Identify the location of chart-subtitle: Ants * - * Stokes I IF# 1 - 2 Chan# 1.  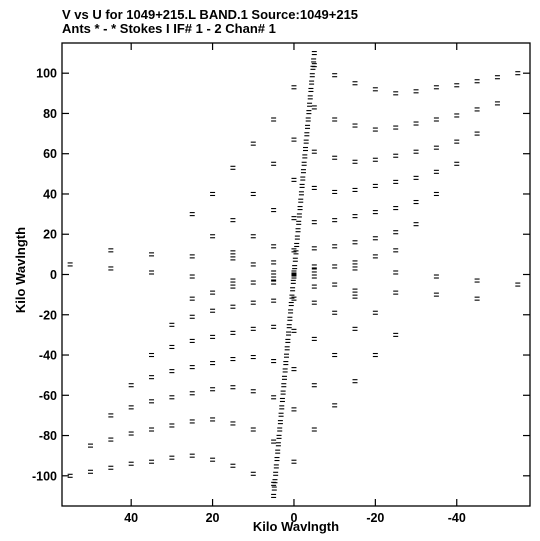
(169, 28).